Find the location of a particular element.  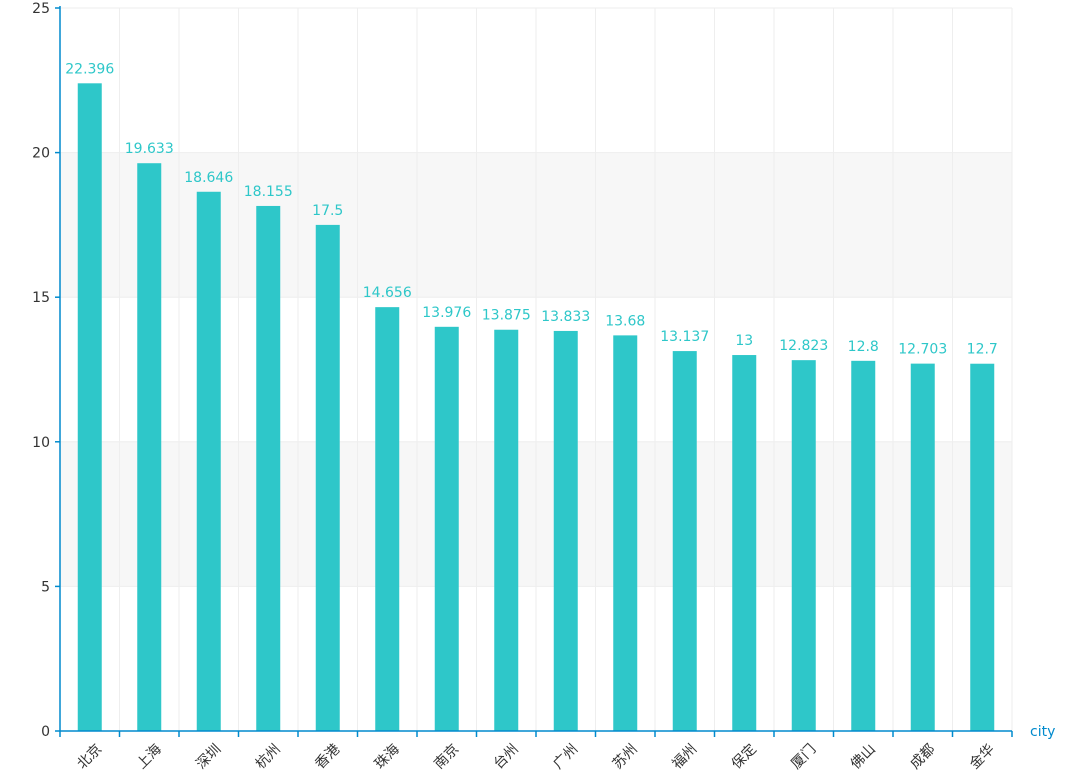

y-tick-label: 0 is located at coordinates (45, 732).